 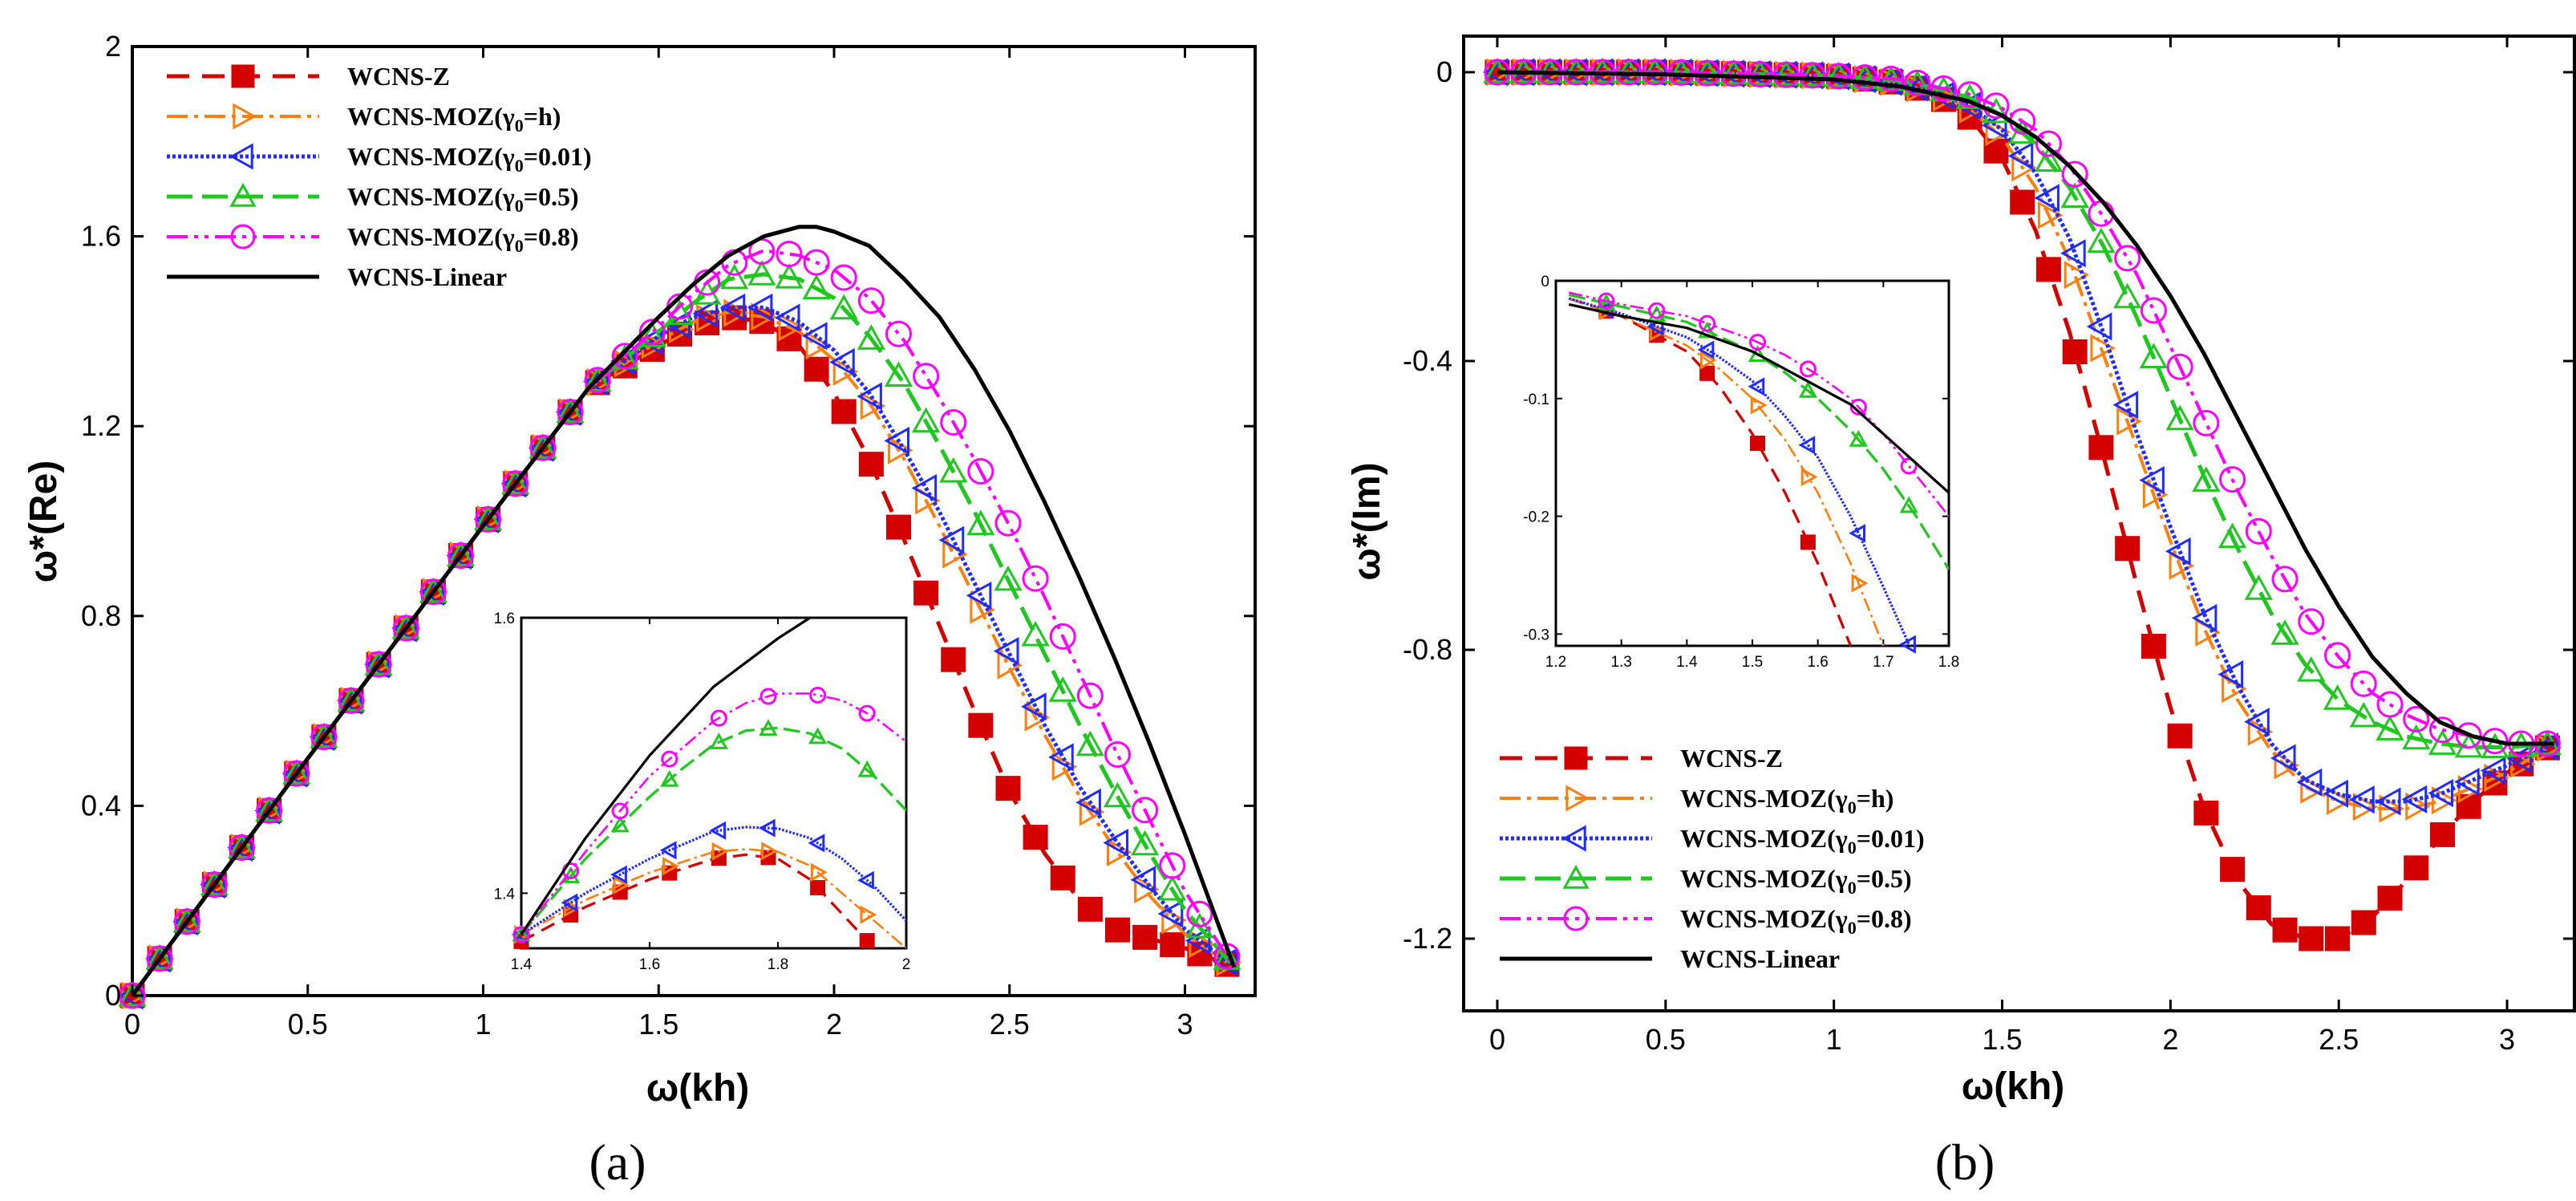 What do you see at coordinates (469, 159) in the screenshot?
I see `a-legend-label-wcns-moz-0-0-01: WCNS-MOZ(γ0=0.01)` at bounding box center [469, 159].